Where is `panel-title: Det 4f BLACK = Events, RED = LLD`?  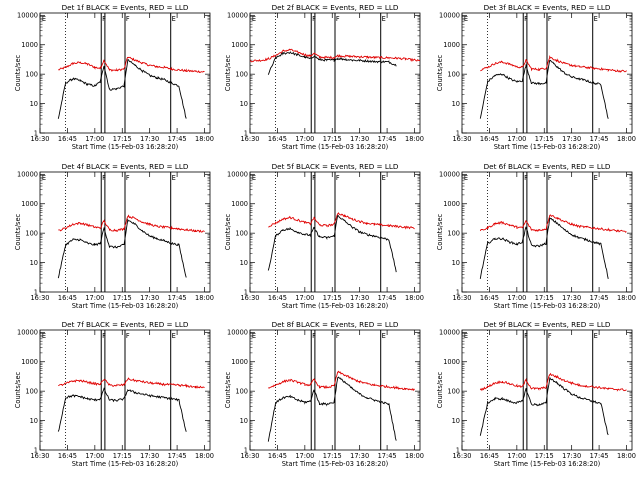
panel-title: Det 4f BLACK = Events, RED = LLD is located at coordinates (125, 166).